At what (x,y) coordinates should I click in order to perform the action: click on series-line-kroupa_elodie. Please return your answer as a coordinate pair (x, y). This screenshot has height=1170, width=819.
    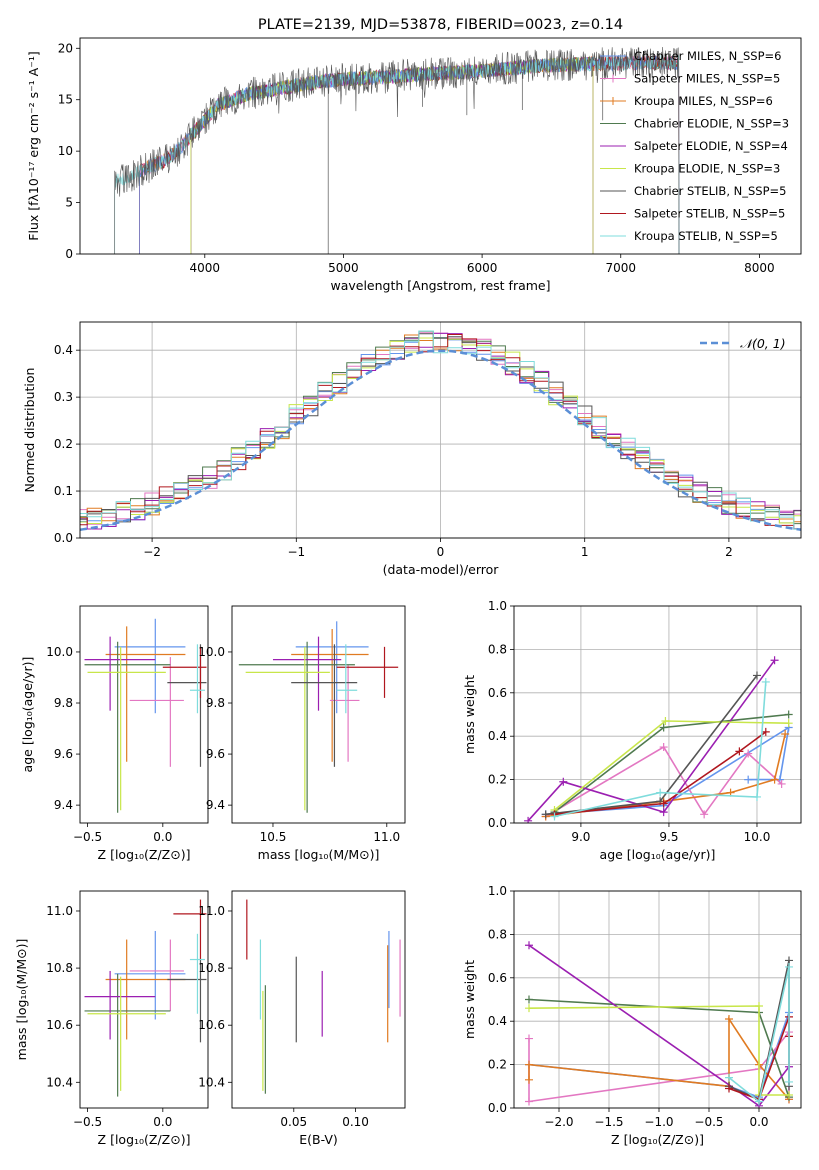
    Looking at the image, I should click on (658, 1050).